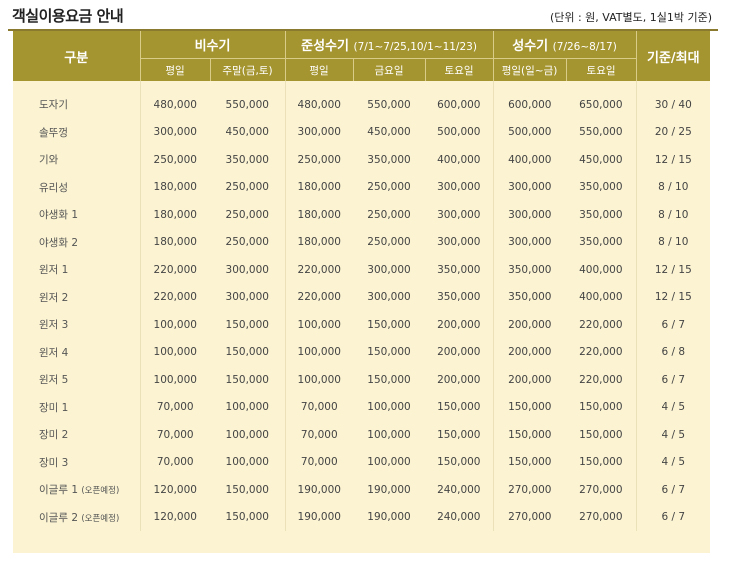 Image resolution: width=740 pixels, height=563 pixels. I want to click on room-name-cell: 솔뚜껑, so click(76, 133).